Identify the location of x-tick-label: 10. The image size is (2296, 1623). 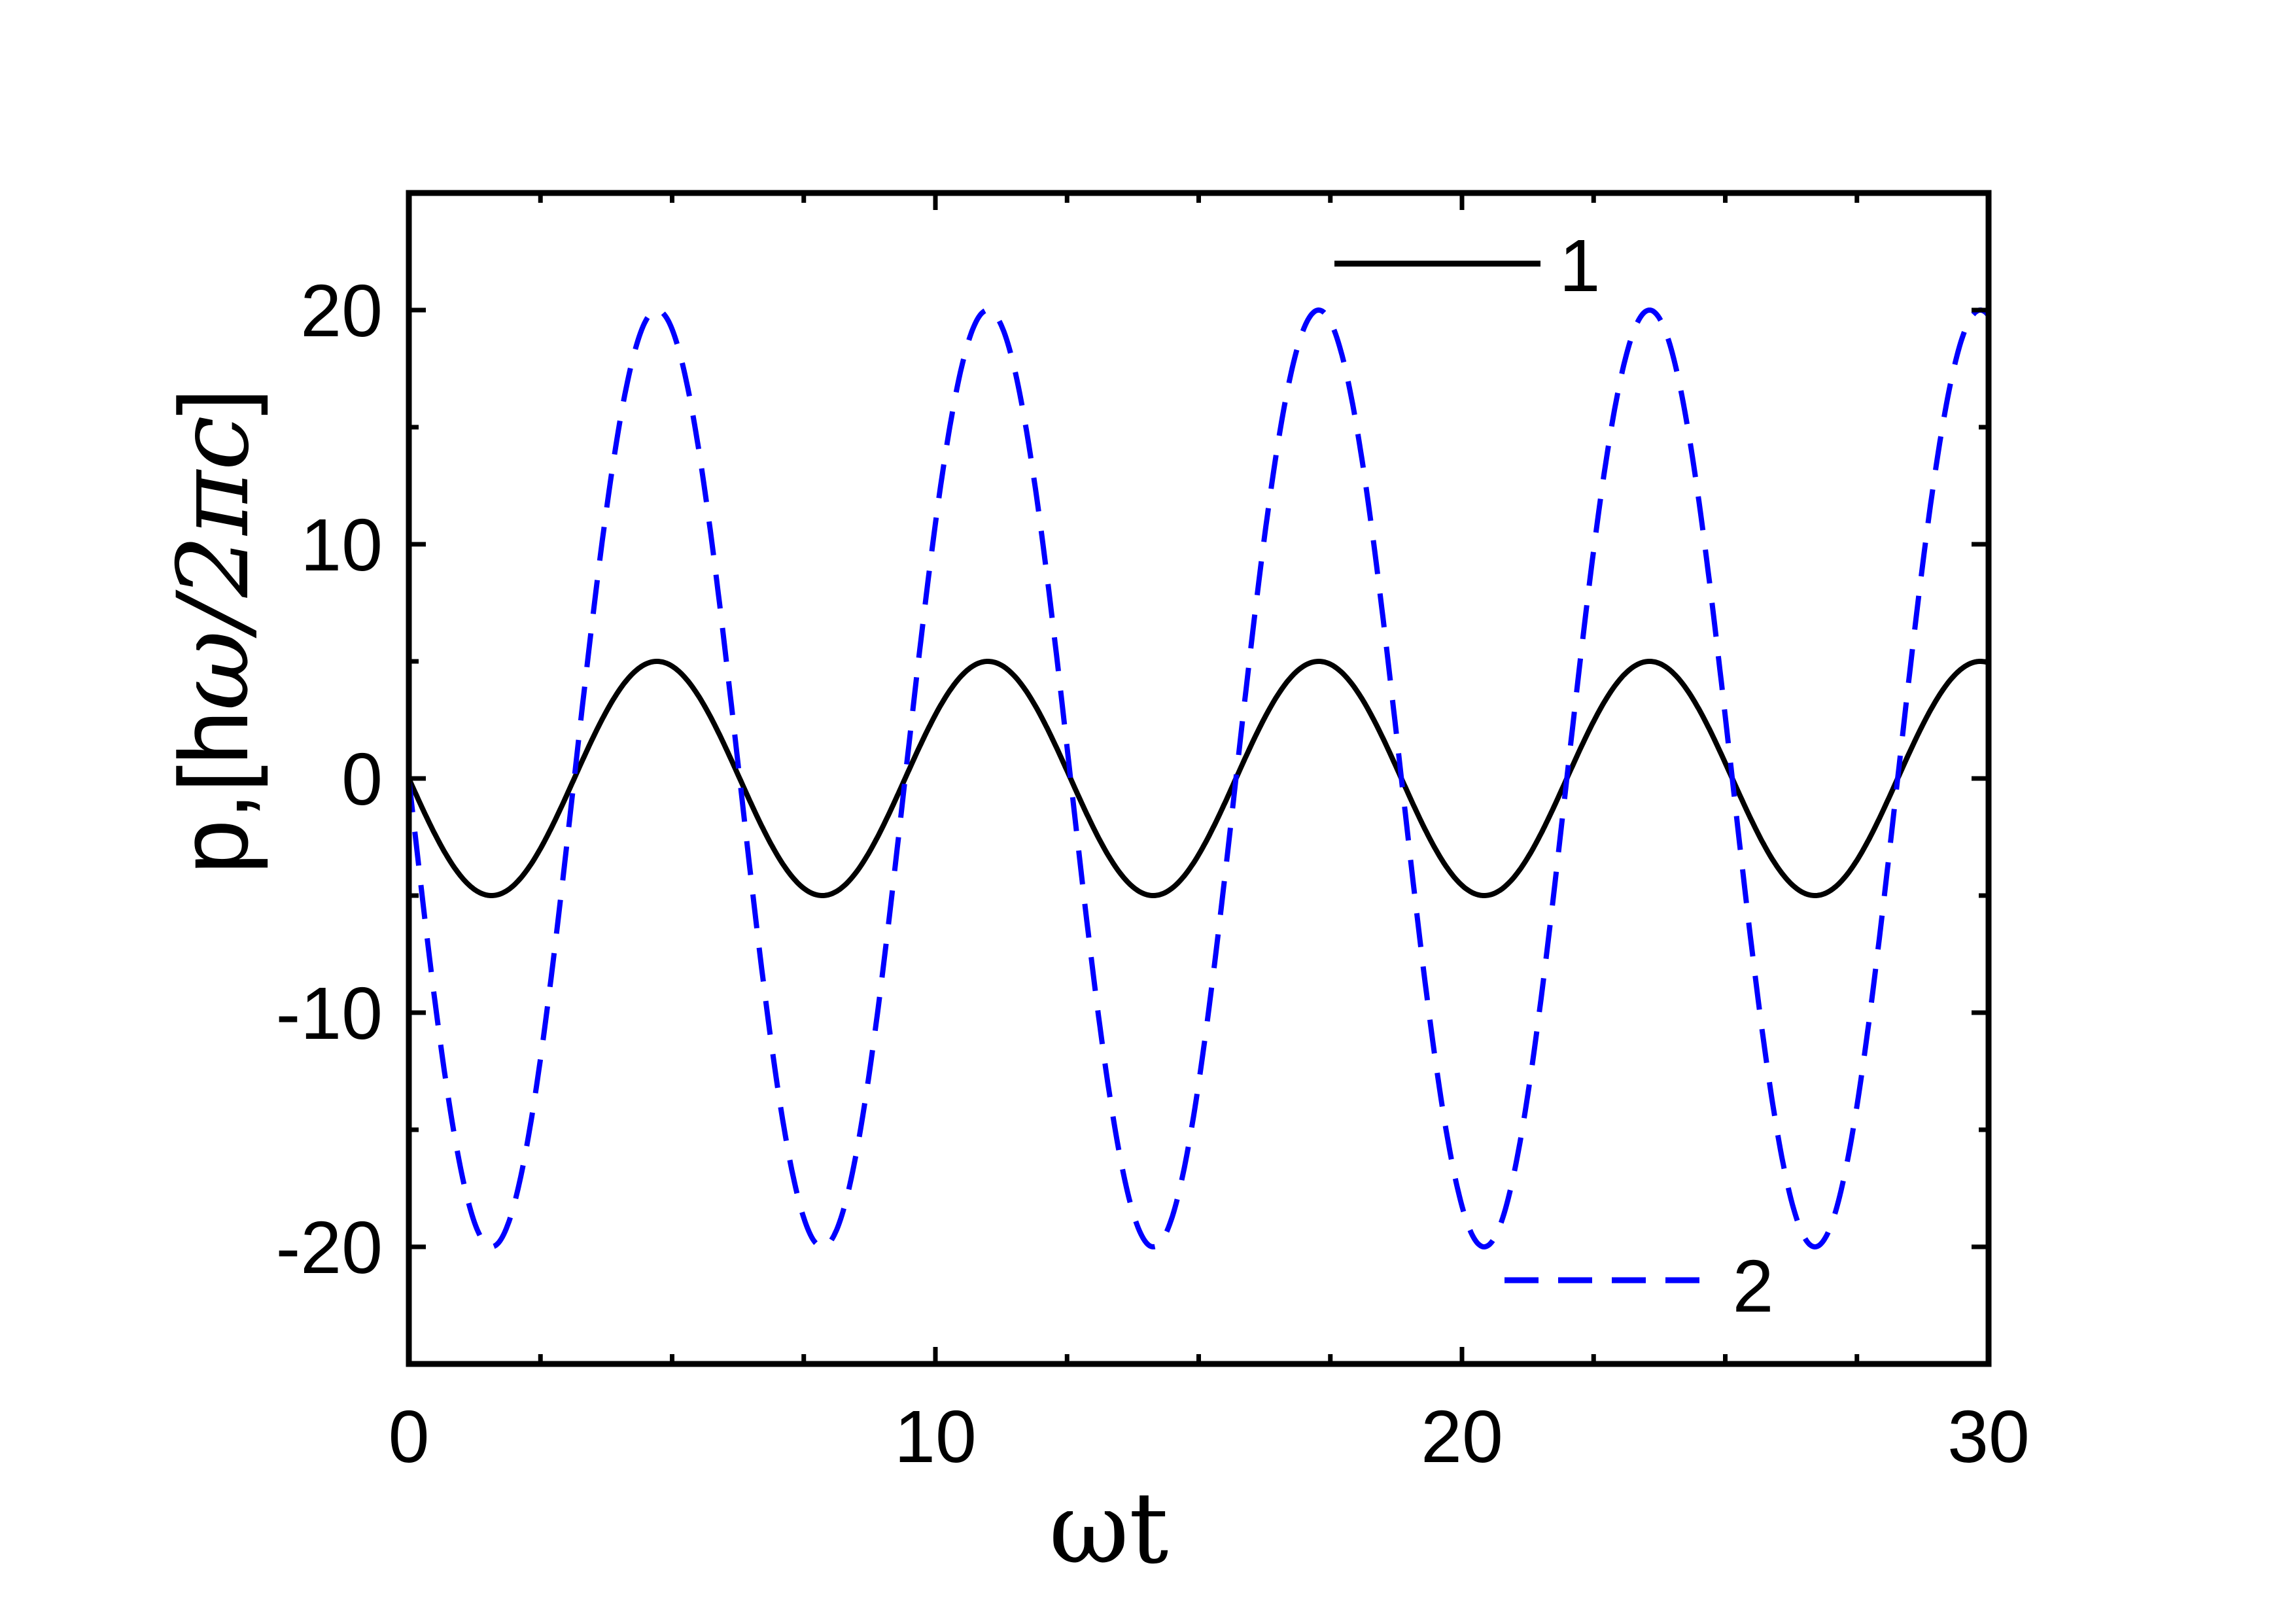
(935, 1437).